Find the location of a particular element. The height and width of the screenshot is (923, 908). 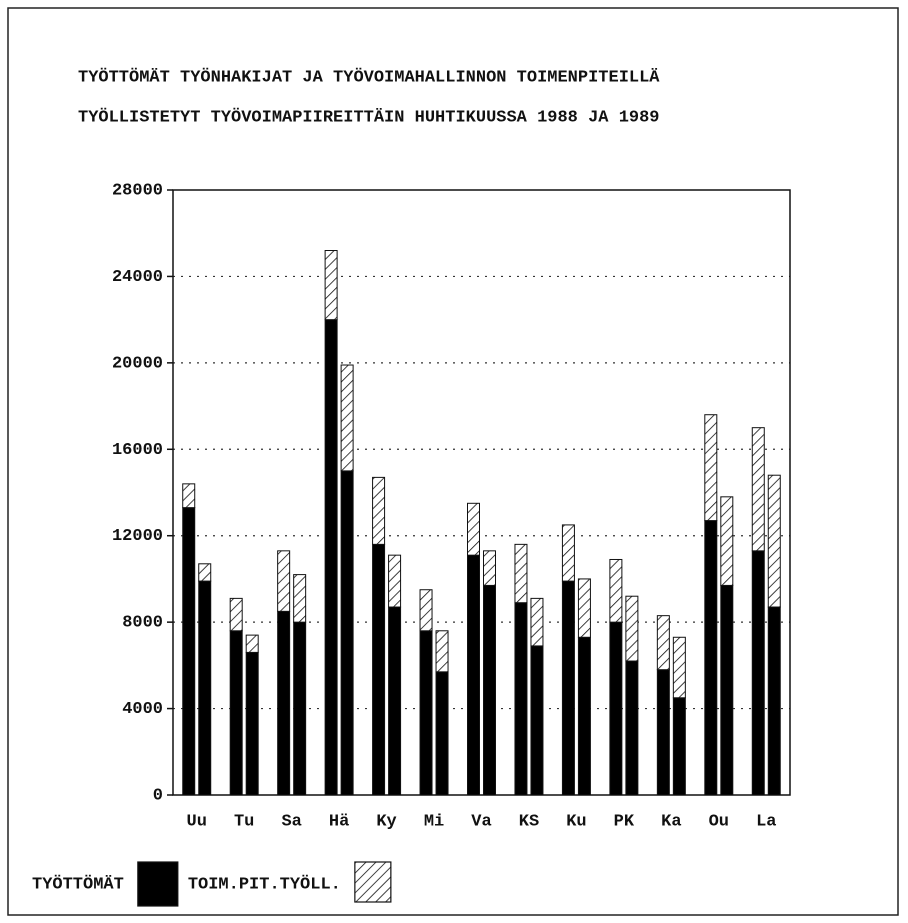

legend-label: TOIM.PIT.TYÖLL. is located at coordinates (264, 884).